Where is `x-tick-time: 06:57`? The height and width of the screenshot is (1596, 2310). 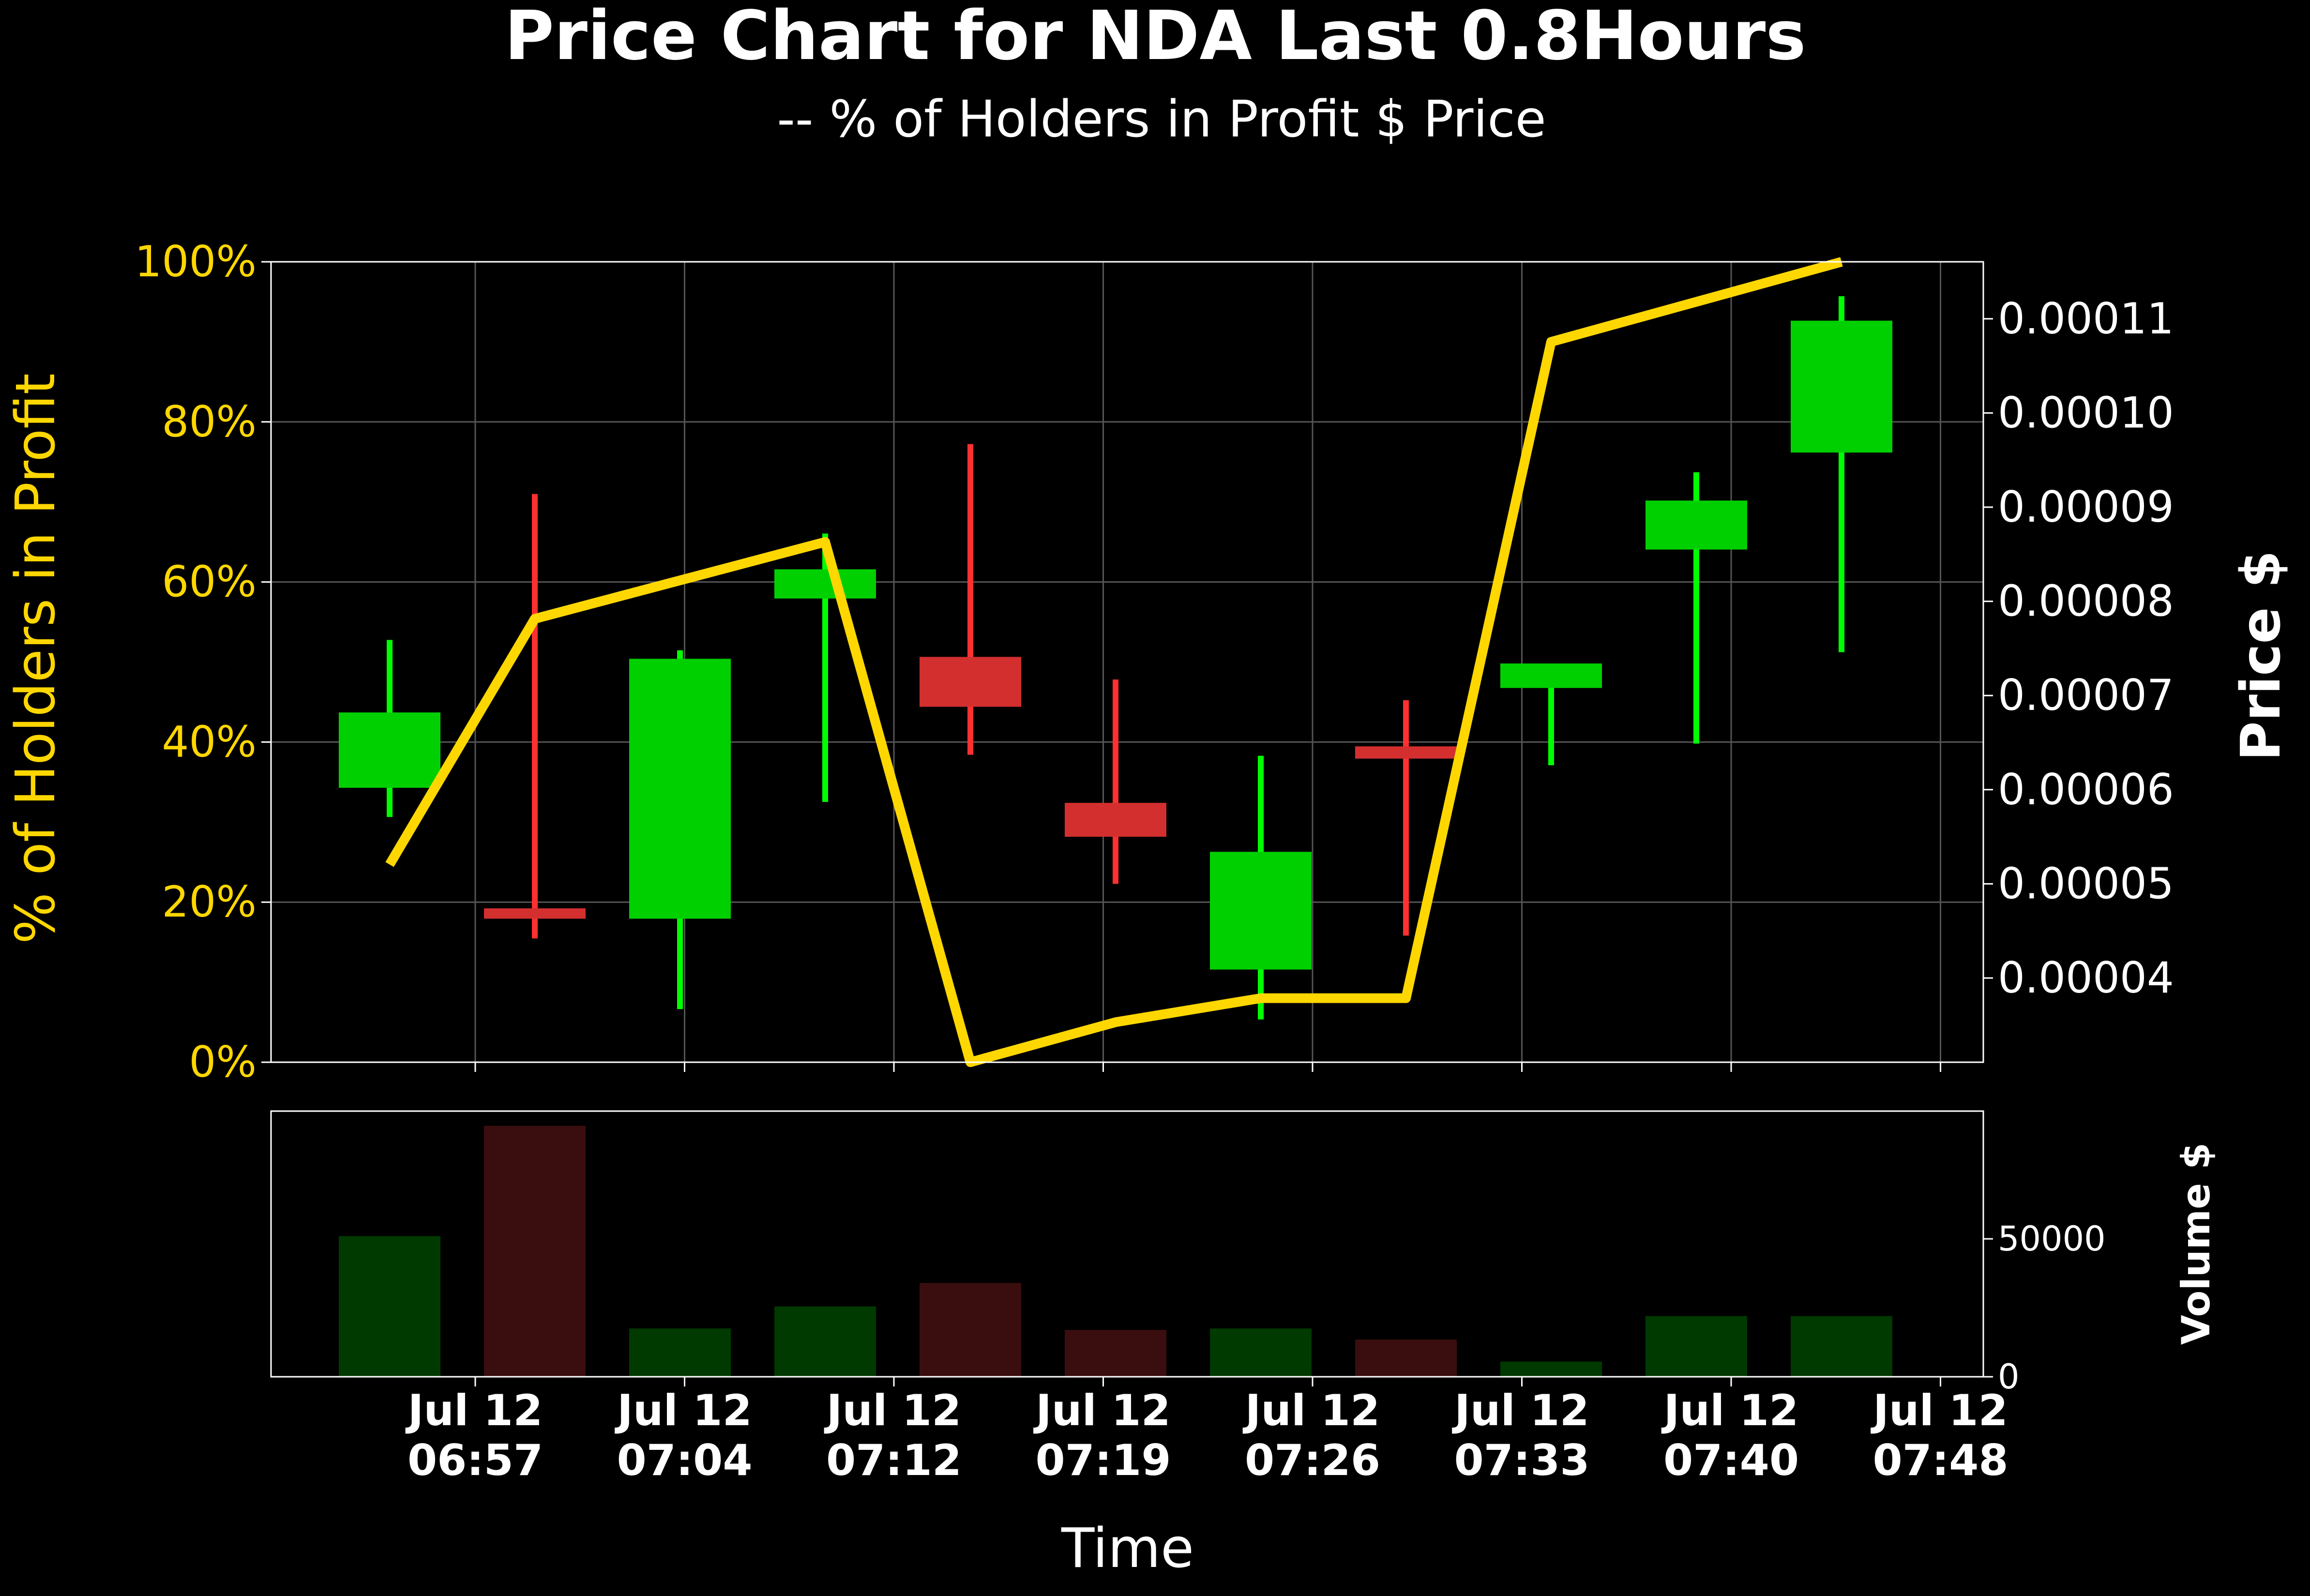
x-tick-time: 06:57 is located at coordinates (475, 1460).